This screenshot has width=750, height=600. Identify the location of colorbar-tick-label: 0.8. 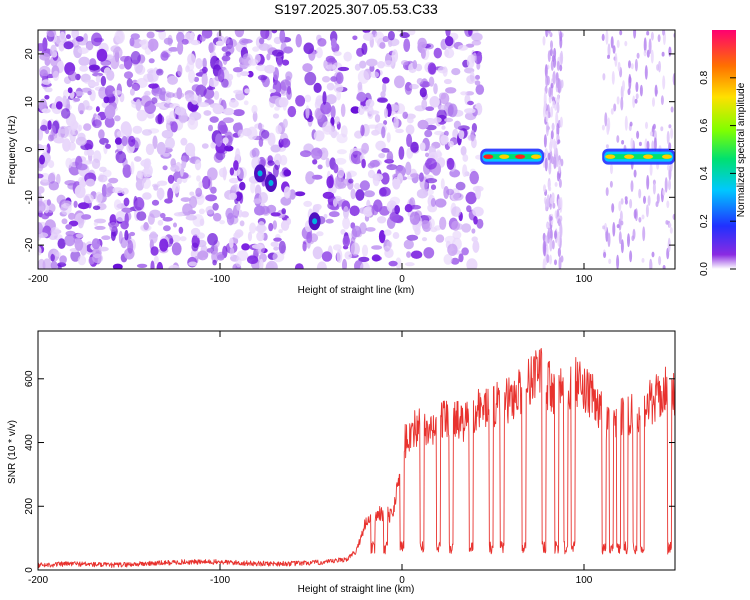
(704, 77).